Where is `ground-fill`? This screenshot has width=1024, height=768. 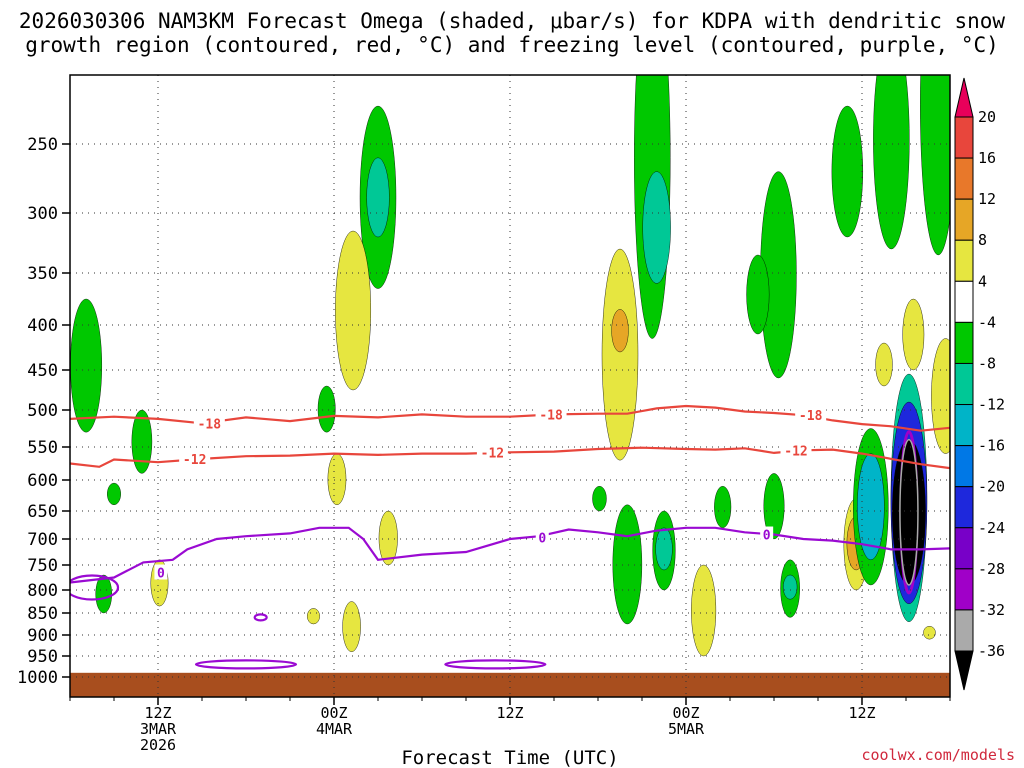 ground-fill is located at coordinates (510, 684).